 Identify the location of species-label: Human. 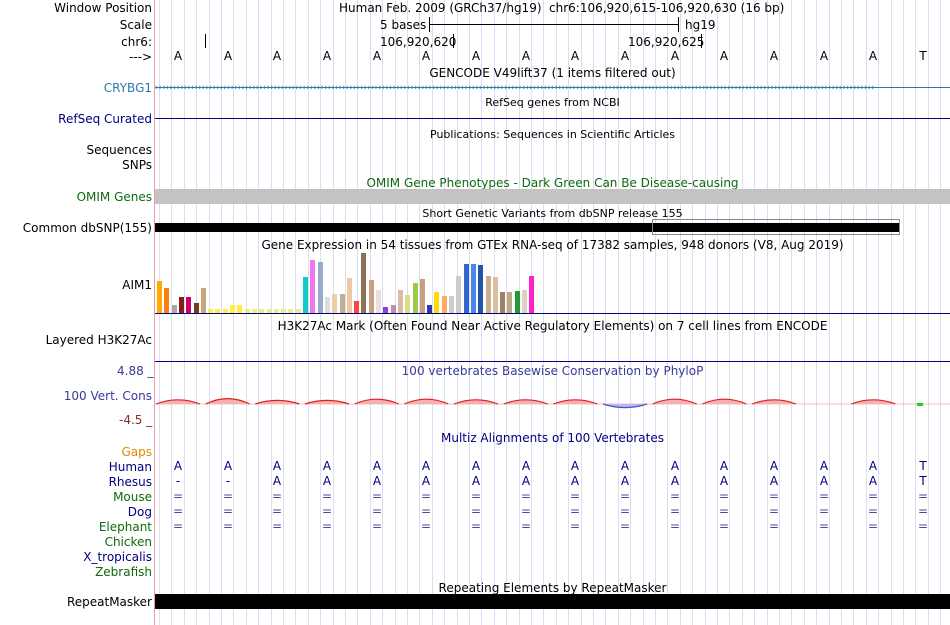
(130, 467).